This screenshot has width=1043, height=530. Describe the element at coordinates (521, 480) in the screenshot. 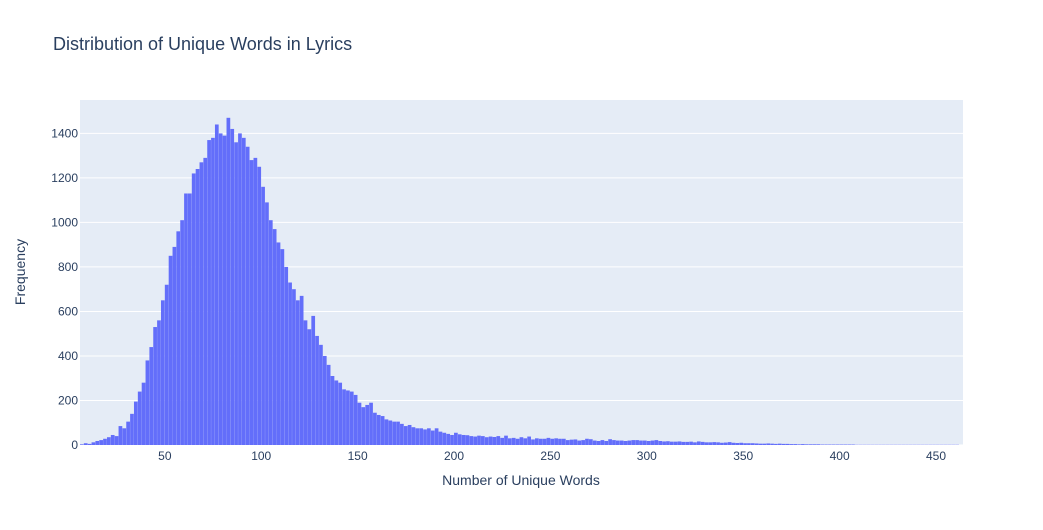

I see `x-axis-title: Number of Unique Words` at that location.